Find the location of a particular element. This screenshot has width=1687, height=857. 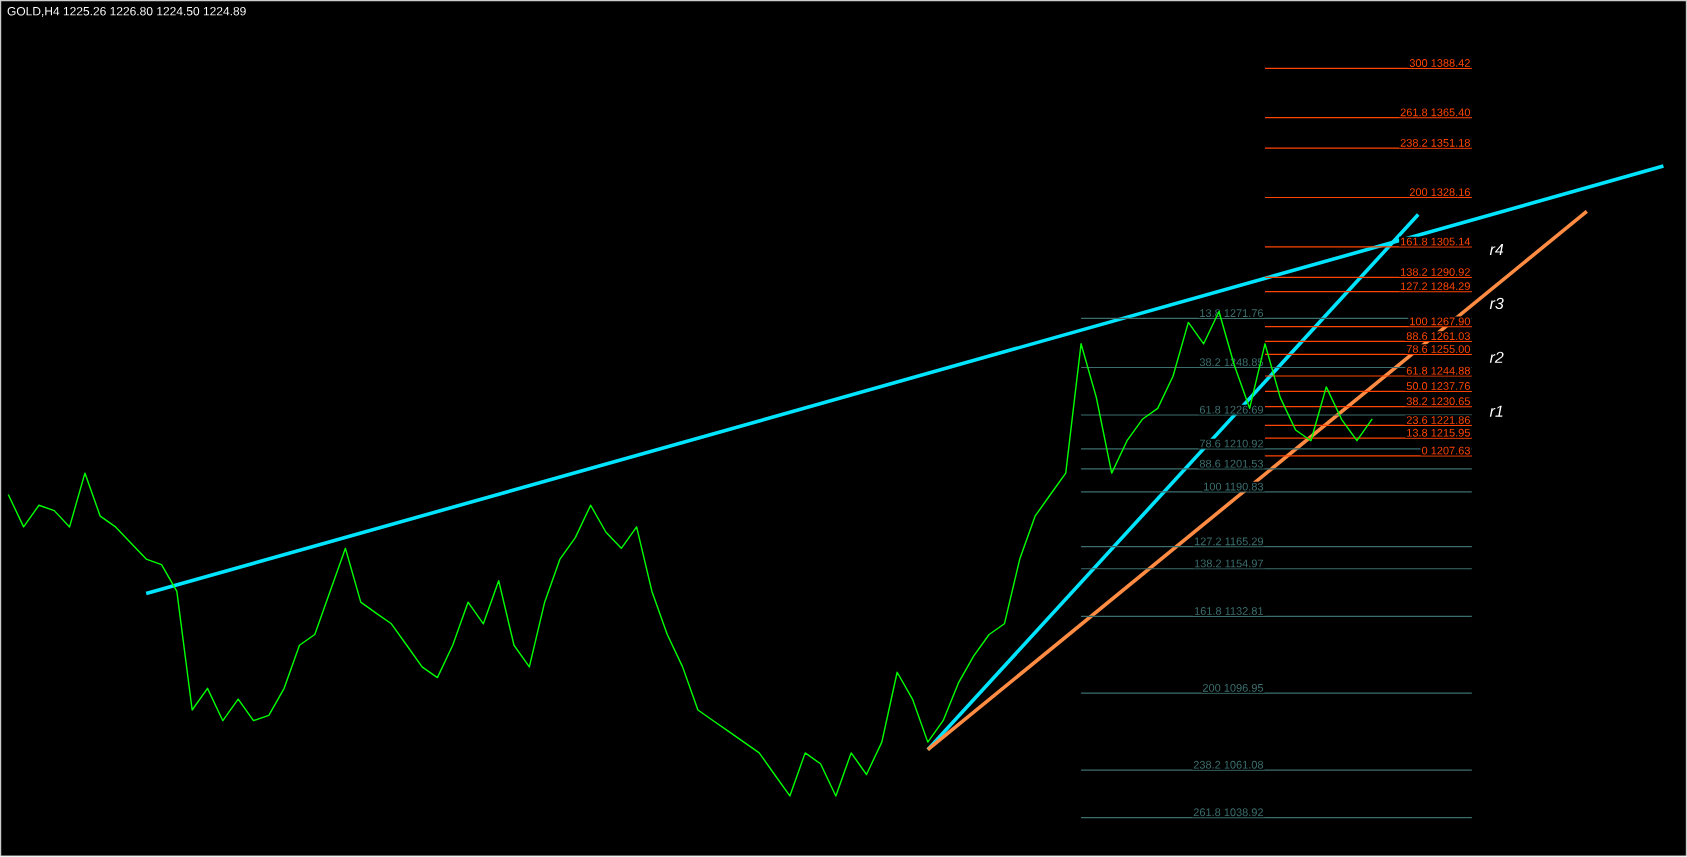

annotation: r4 is located at coordinates (1496, 250).